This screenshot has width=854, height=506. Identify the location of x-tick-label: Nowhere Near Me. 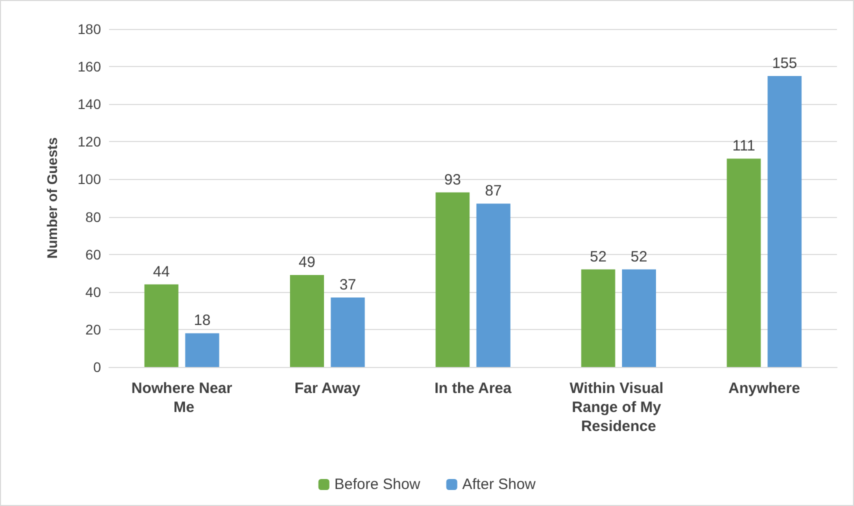
(181, 398).